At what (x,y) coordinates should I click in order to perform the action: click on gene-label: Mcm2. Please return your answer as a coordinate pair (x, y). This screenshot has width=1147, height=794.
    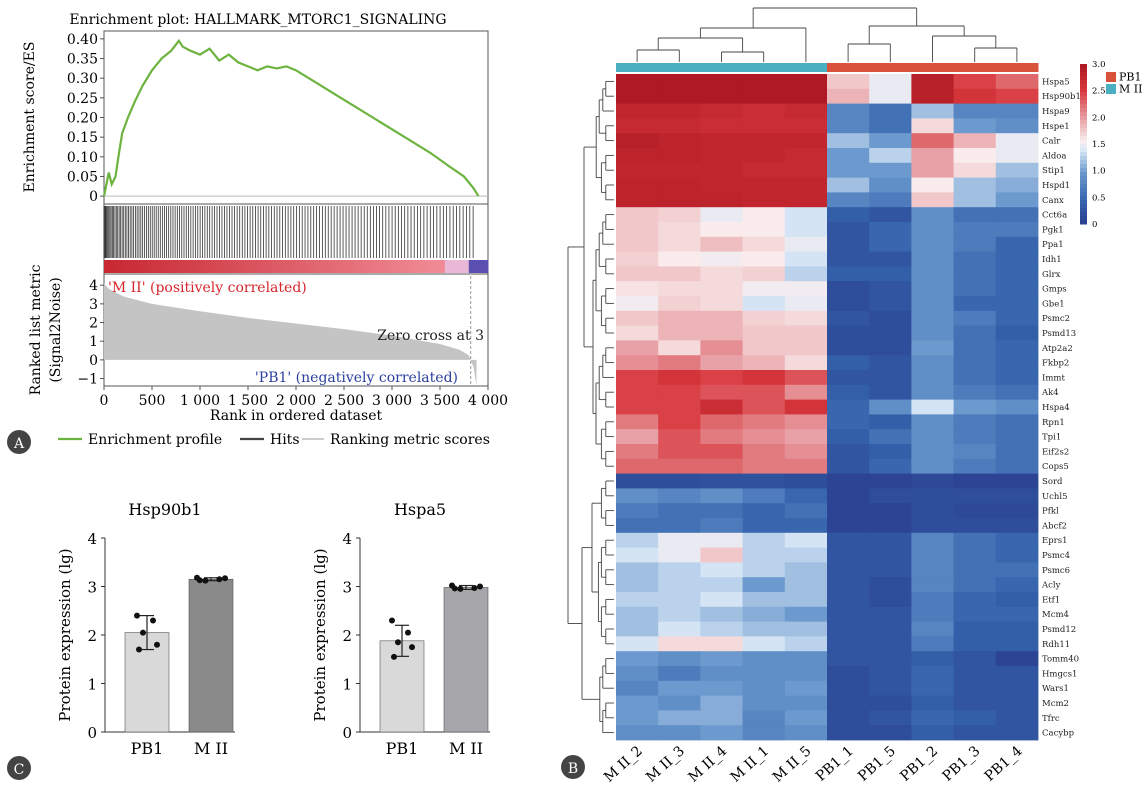
    Looking at the image, I should click on (1055, 704).